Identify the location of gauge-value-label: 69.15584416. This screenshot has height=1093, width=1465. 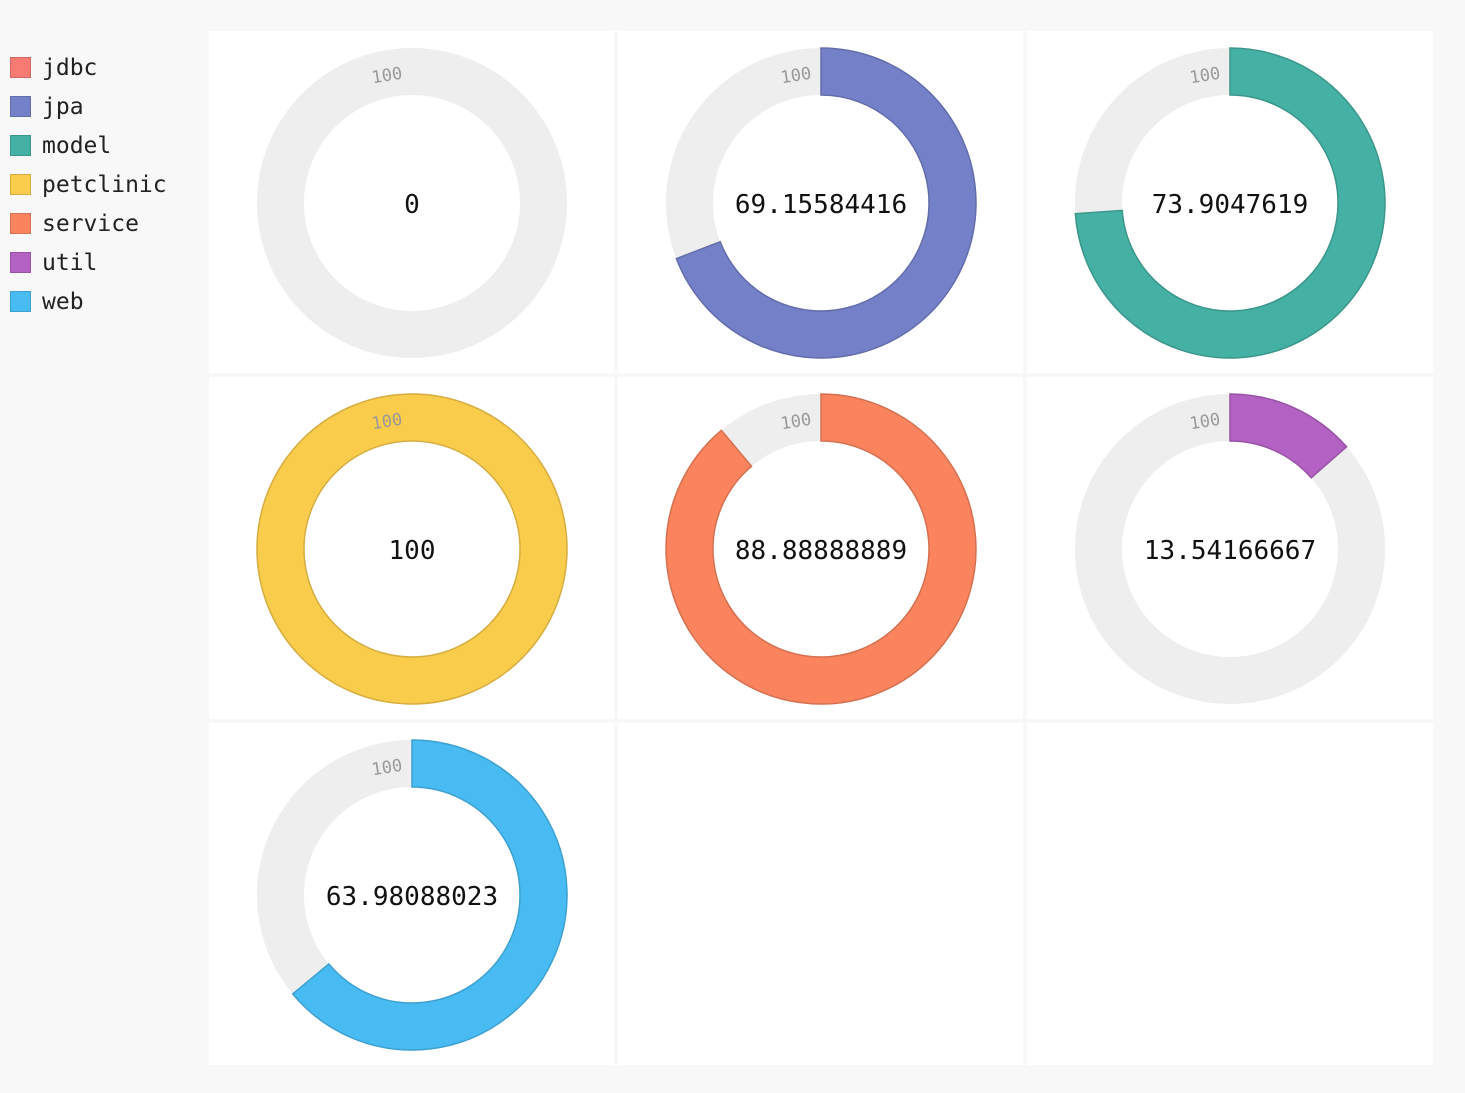
(821, 205).